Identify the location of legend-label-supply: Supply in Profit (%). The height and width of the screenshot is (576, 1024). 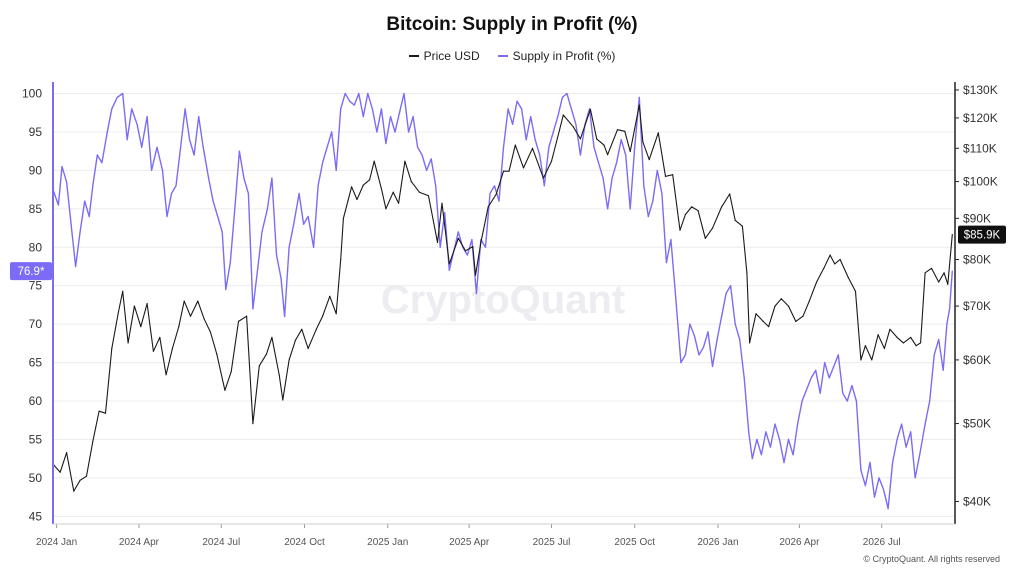
(564, 56).